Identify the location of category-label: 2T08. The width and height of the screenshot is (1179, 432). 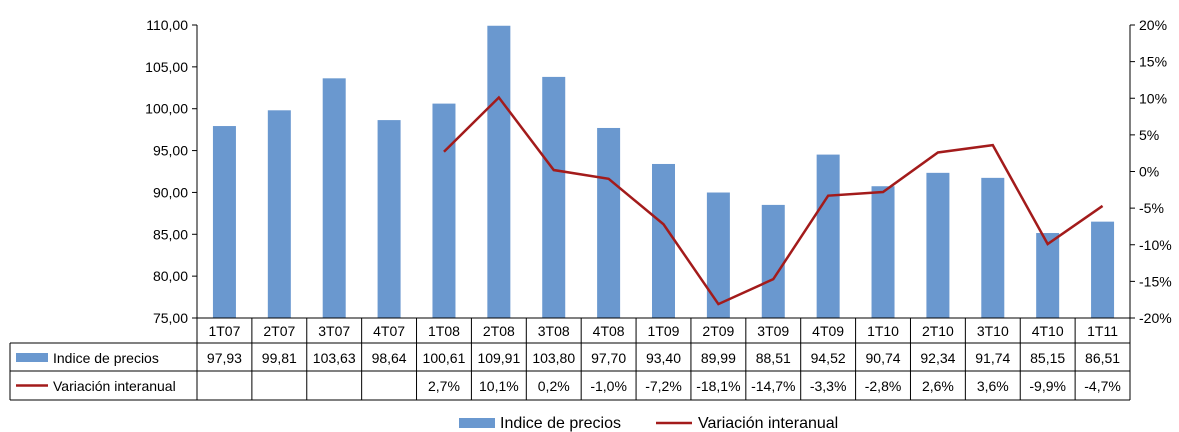
(499, 331).